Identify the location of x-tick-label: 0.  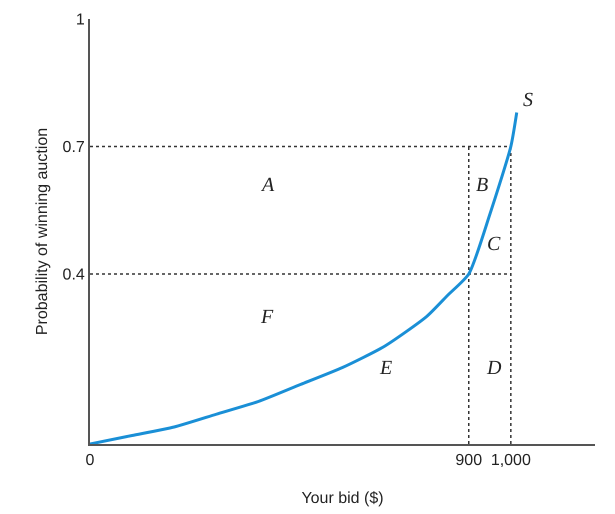
(90, 461).